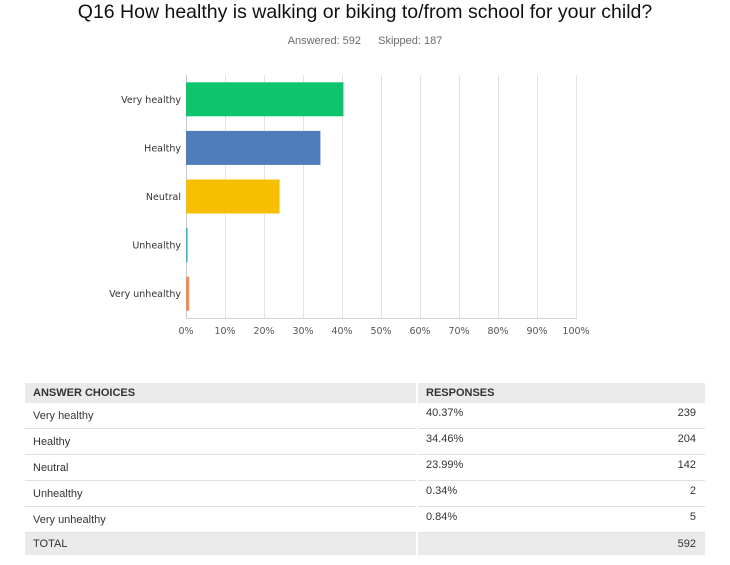 This screenshot has width=730, height=565. What do you see at coordinates (686, 465) in the screenshot?
I see `response-count: 142` at bounding box center [686, 465].